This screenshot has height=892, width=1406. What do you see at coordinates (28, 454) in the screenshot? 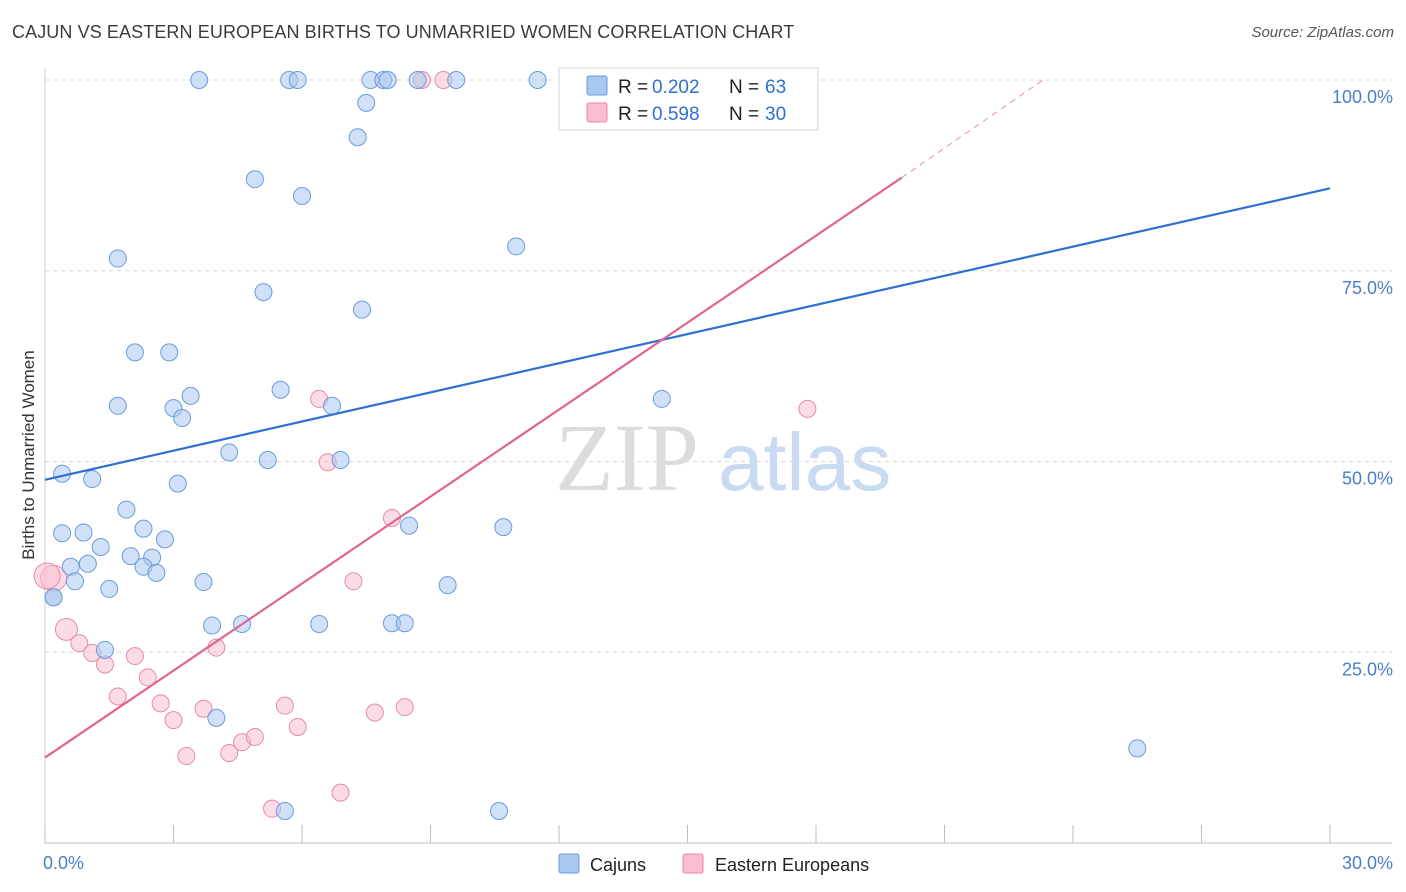
I see `y-axis-label: Births to Unmarried Women` at bounding box center [28, 454].